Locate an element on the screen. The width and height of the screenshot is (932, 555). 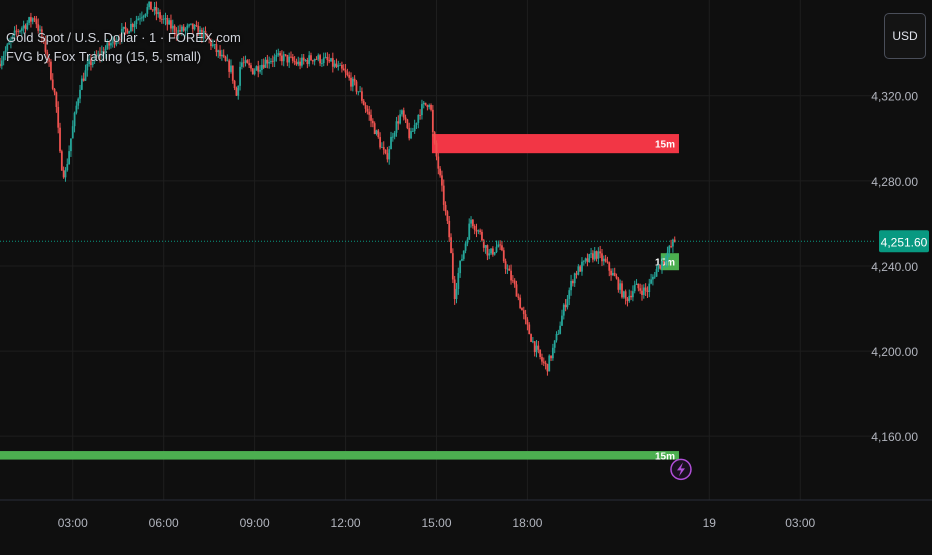
x-axis: 03:00 06:00 09:00 12:00 15:00 18:00 19 03:00 is located at coordinates (466, 514).